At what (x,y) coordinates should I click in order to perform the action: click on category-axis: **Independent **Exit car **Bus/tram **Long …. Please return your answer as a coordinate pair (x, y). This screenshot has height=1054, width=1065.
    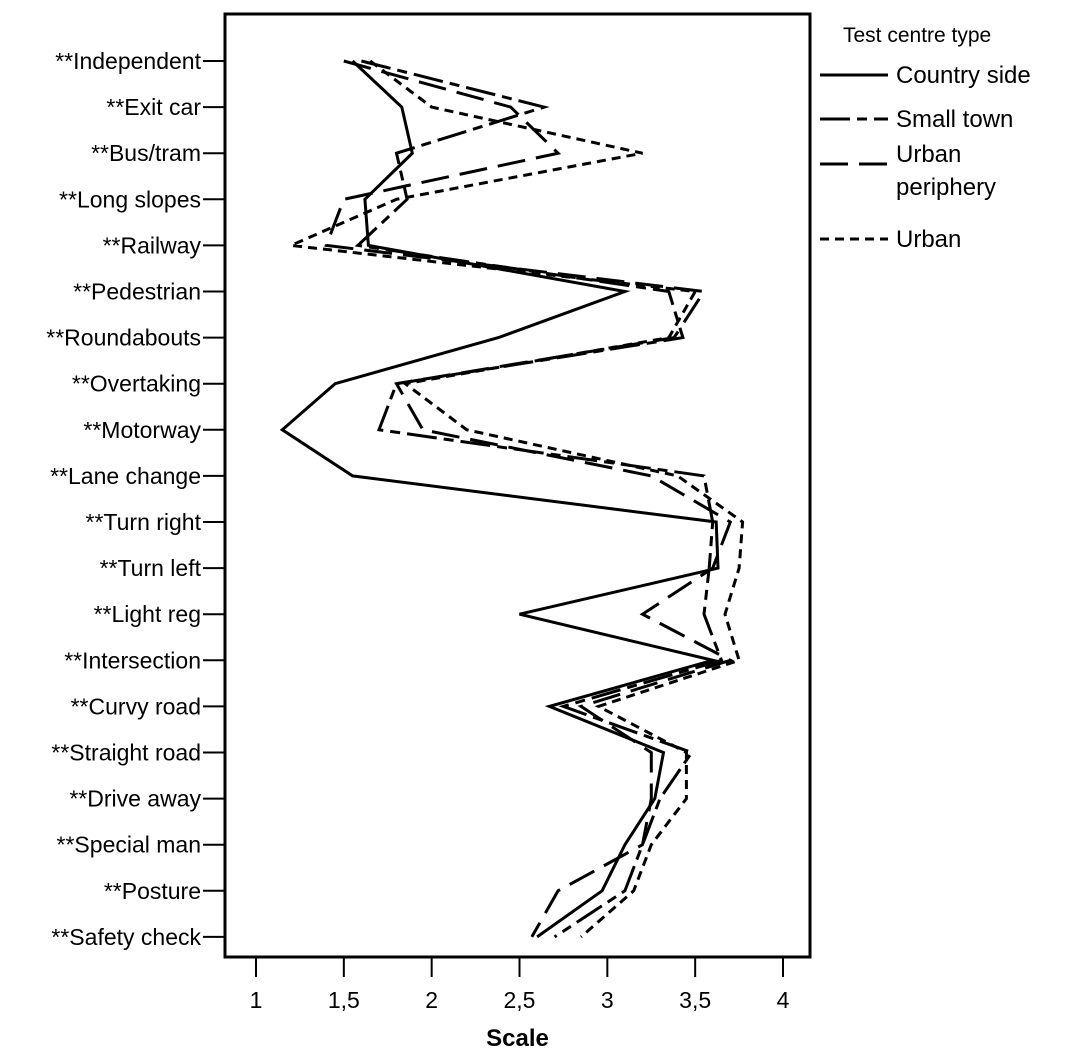
    Looking at the image, I should click on (135, 499).